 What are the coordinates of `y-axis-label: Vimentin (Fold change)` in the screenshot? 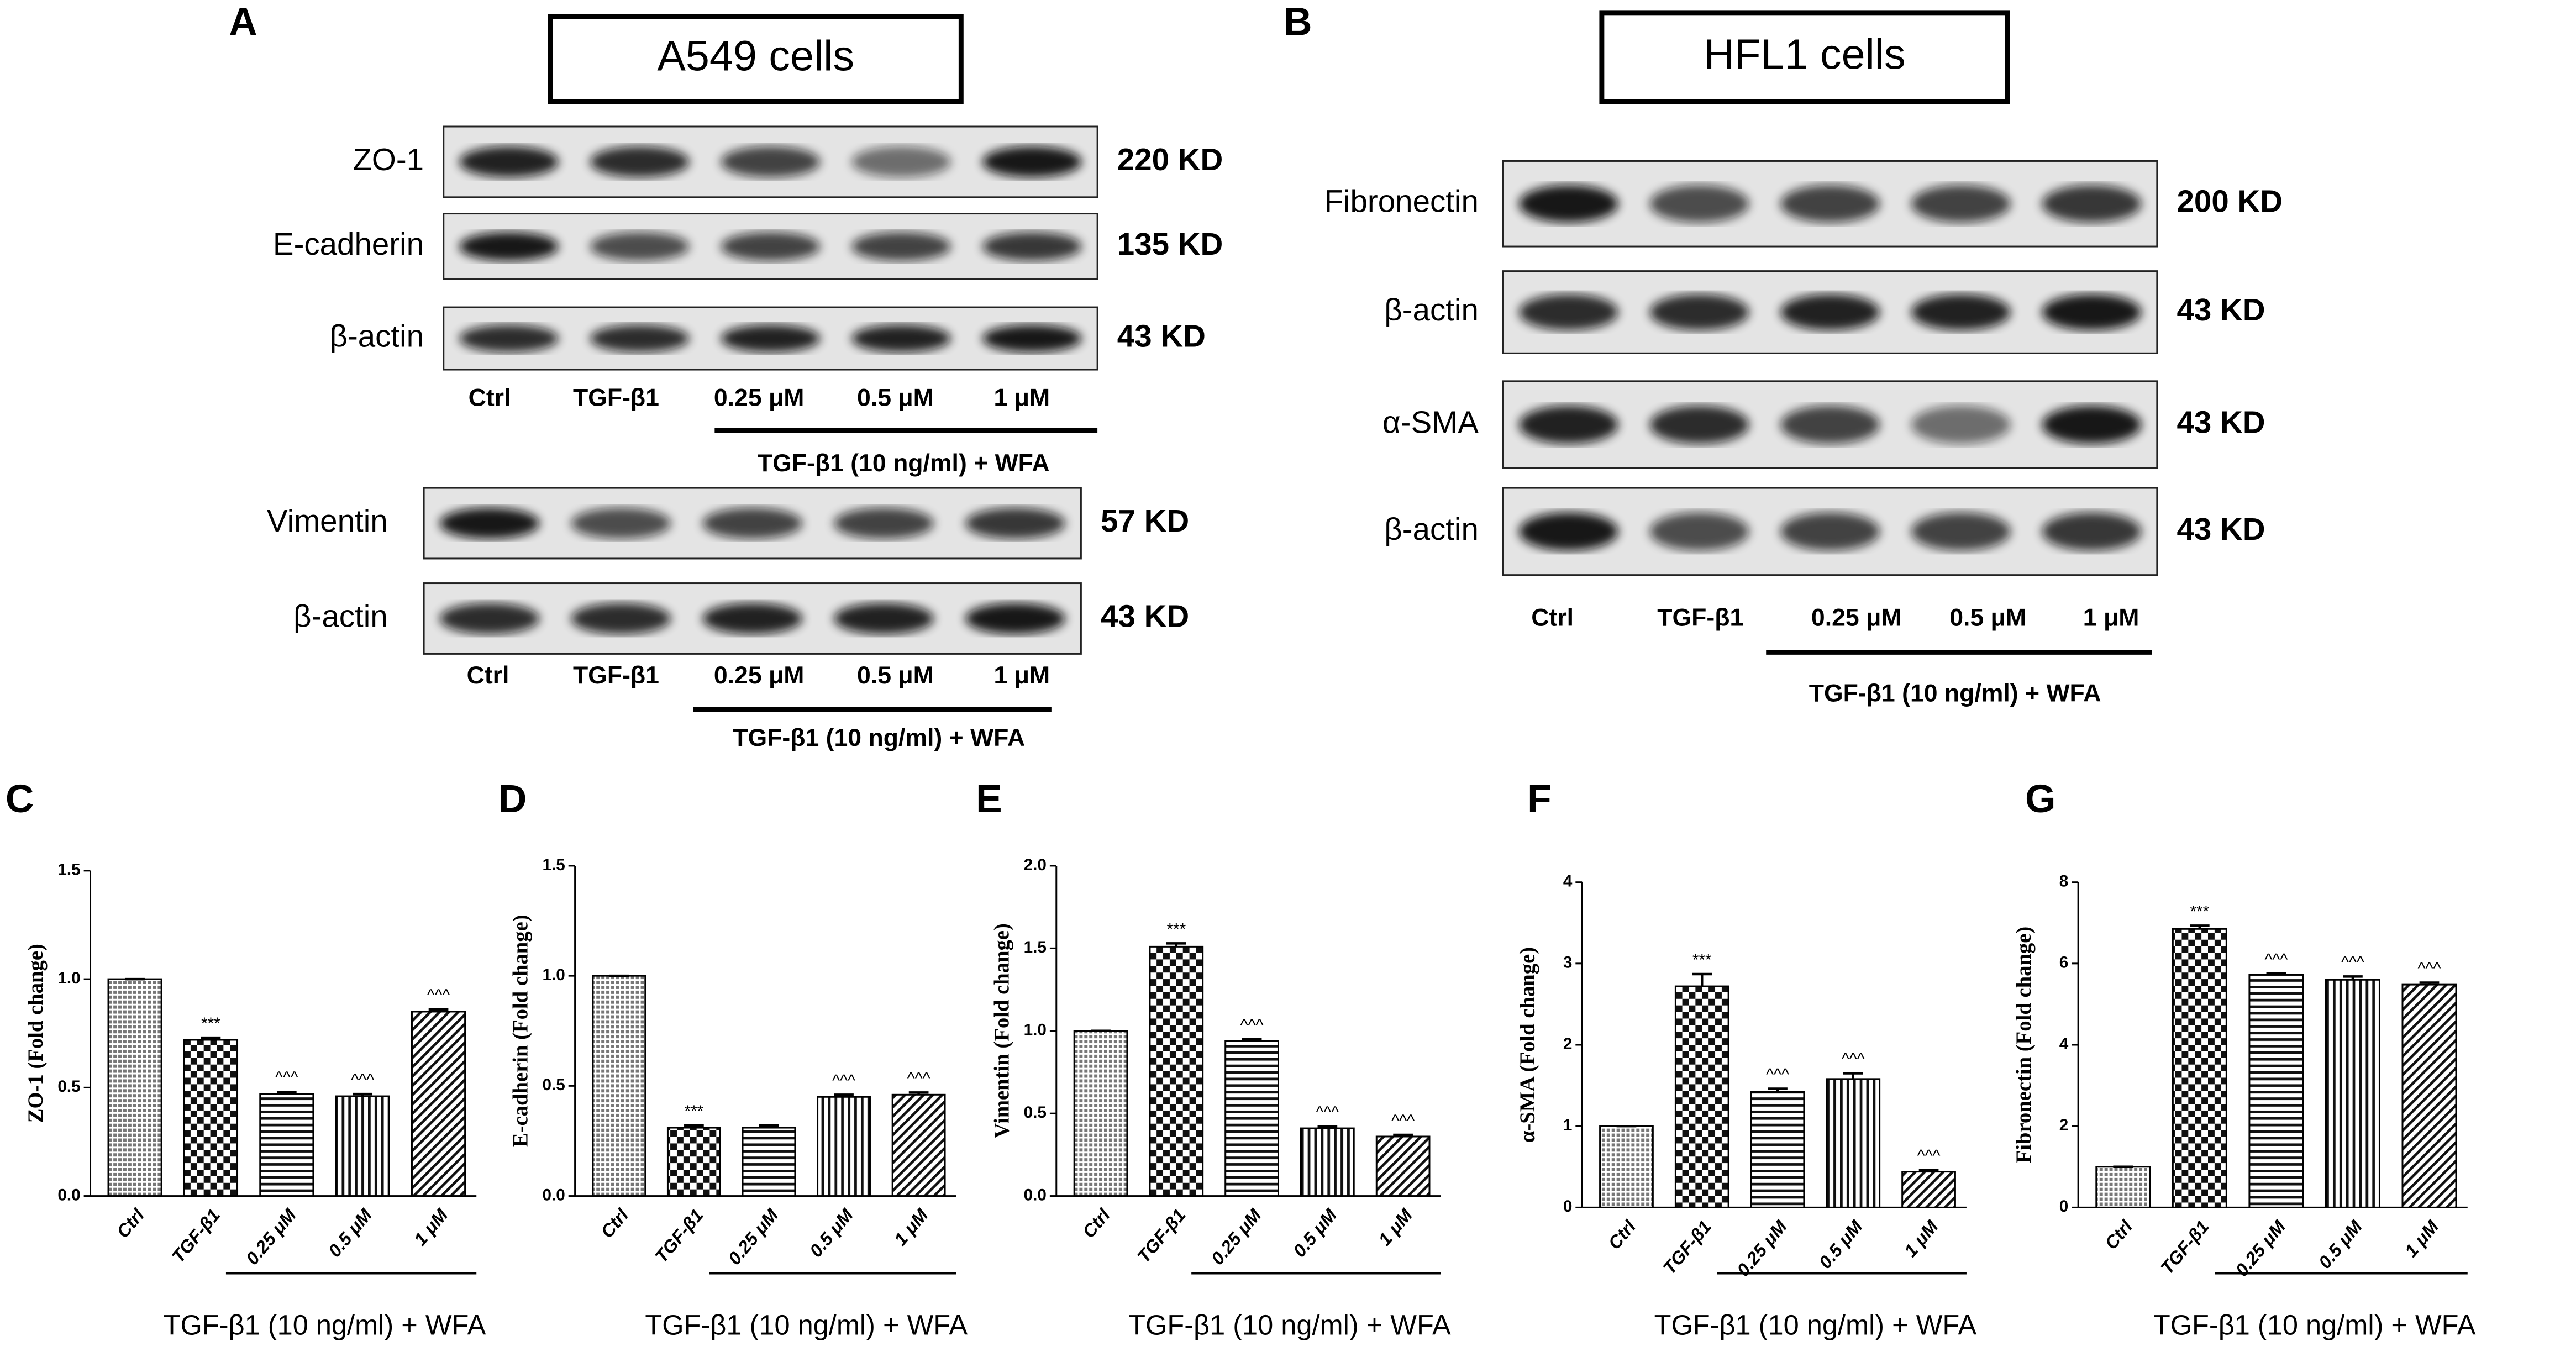 It's located at (1002, 1030).